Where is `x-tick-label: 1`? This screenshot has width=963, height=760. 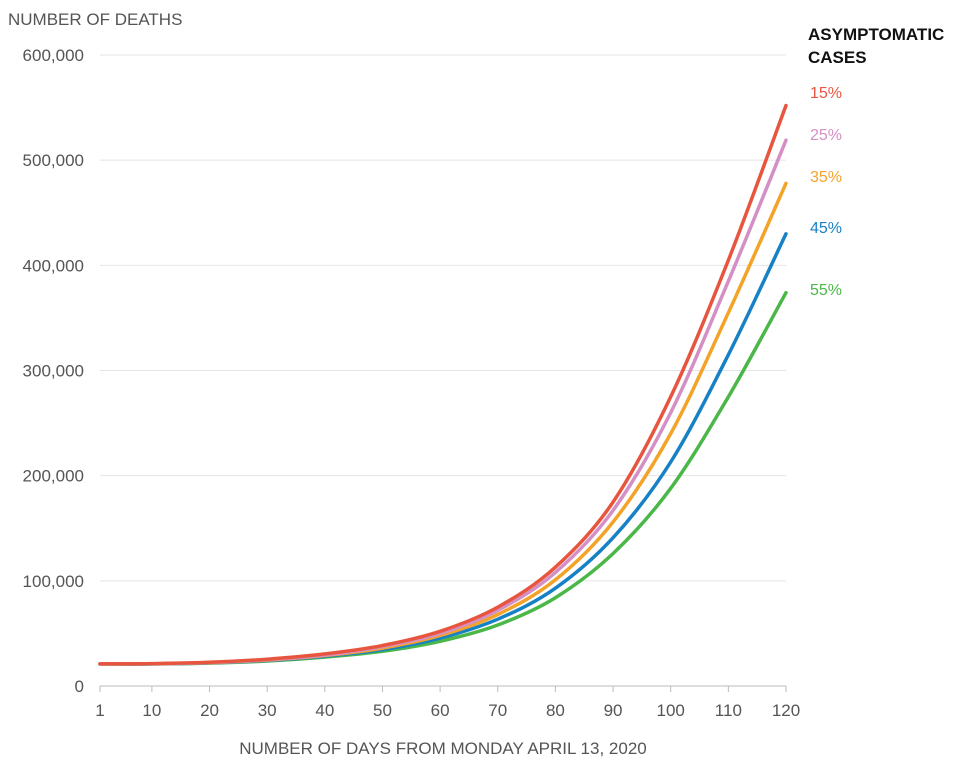 x-tick-label: 1 is located at coordinates (99, 710).